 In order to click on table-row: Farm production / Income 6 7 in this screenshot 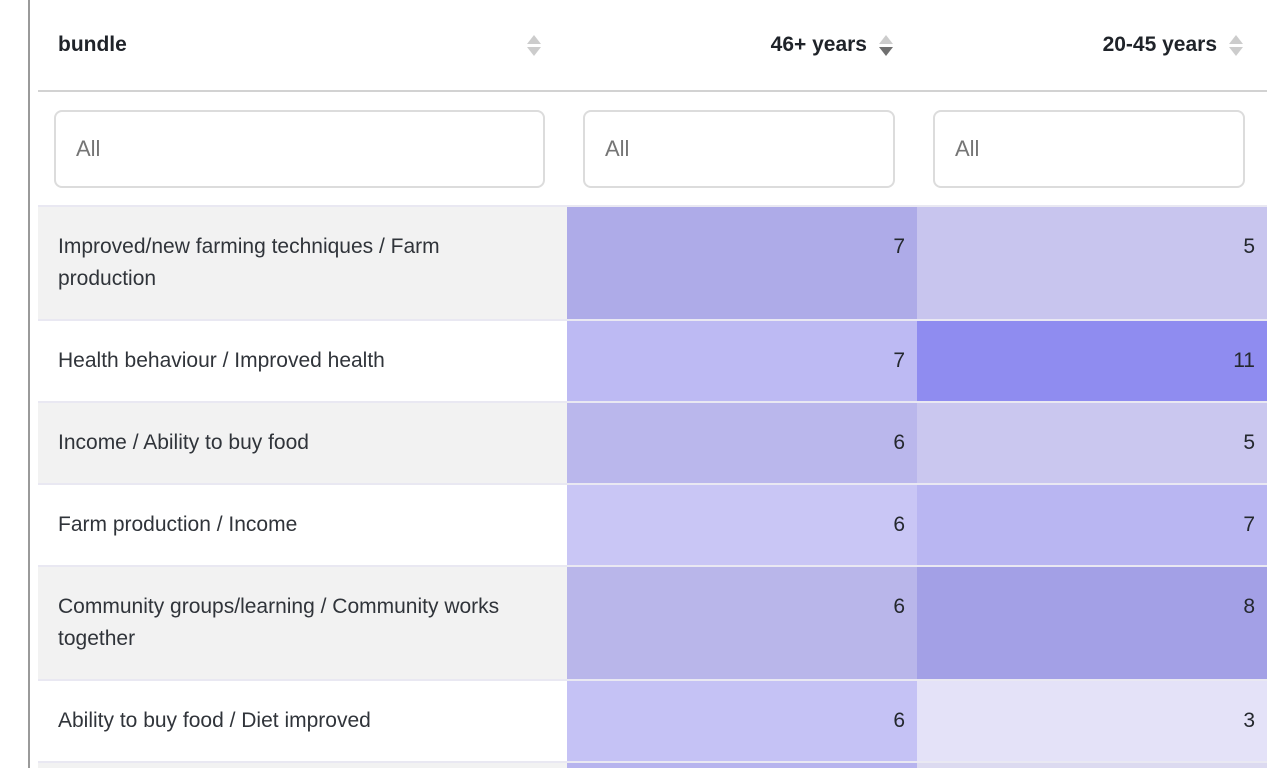, I will do `click(652, 524)`.